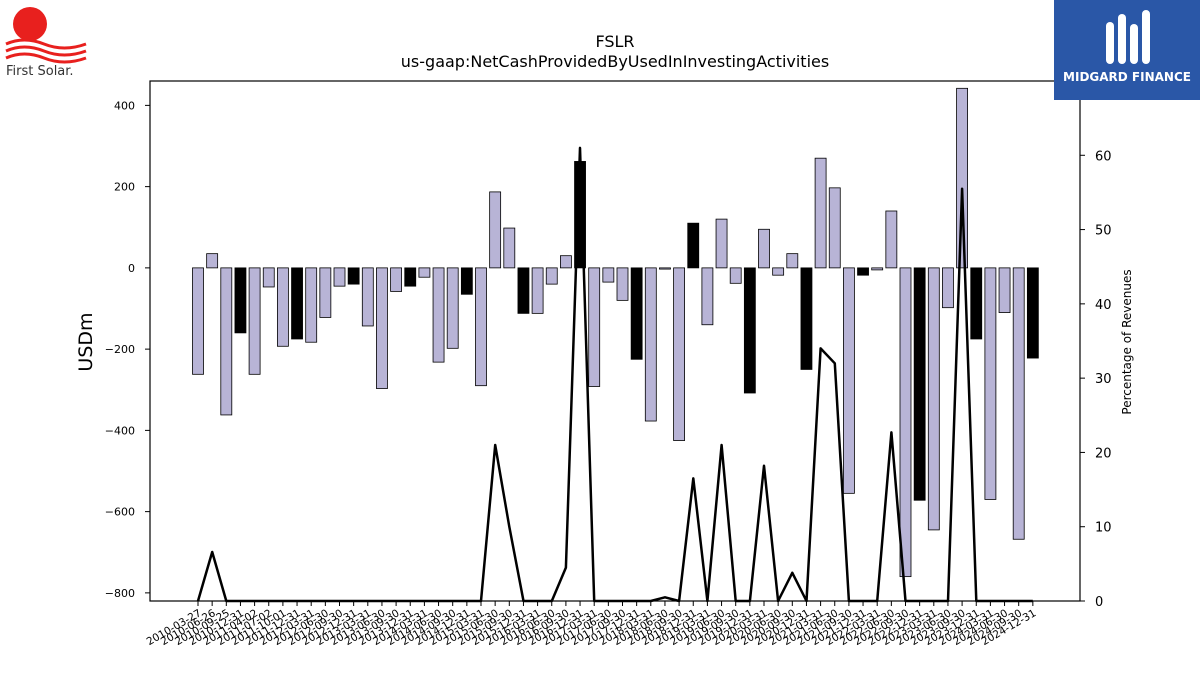  I want to click on midgard-finance-logo-text: MIDGARD FINANCE, so click(1127, 77).